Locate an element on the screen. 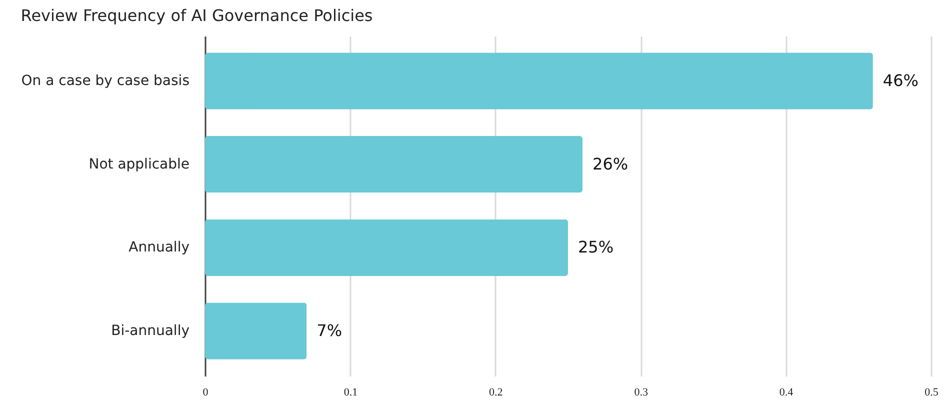 This screenshot has width=949, height=410. data-label: 7% is located at coordinates (329, 330).